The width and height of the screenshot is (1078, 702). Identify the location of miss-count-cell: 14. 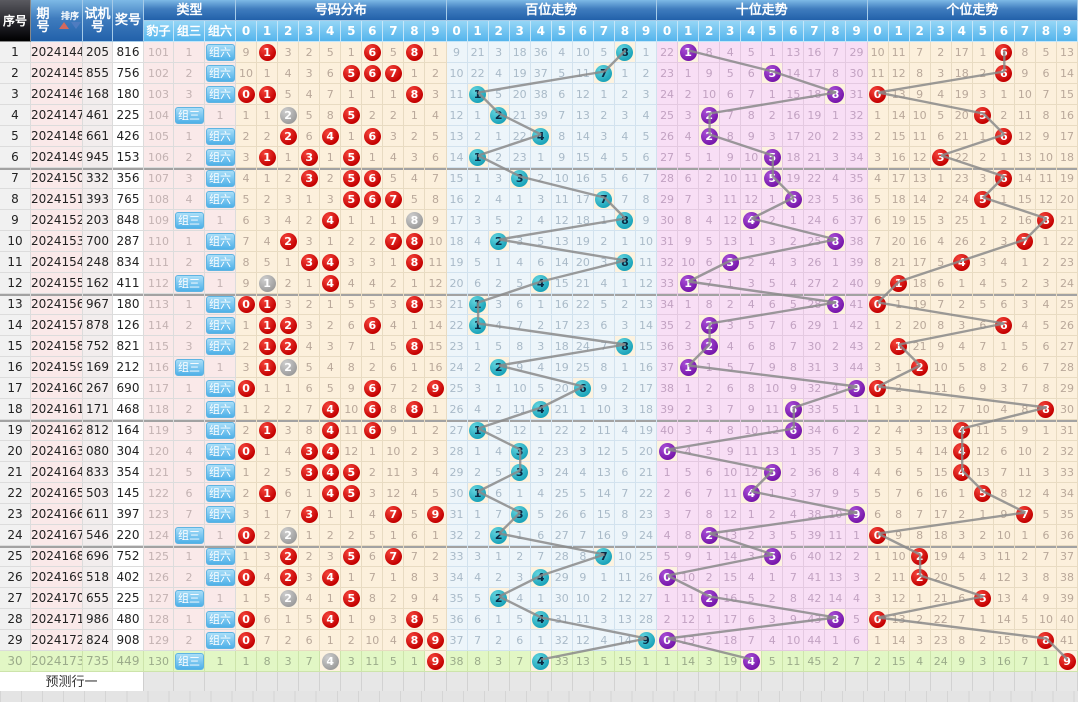
(920, 199).